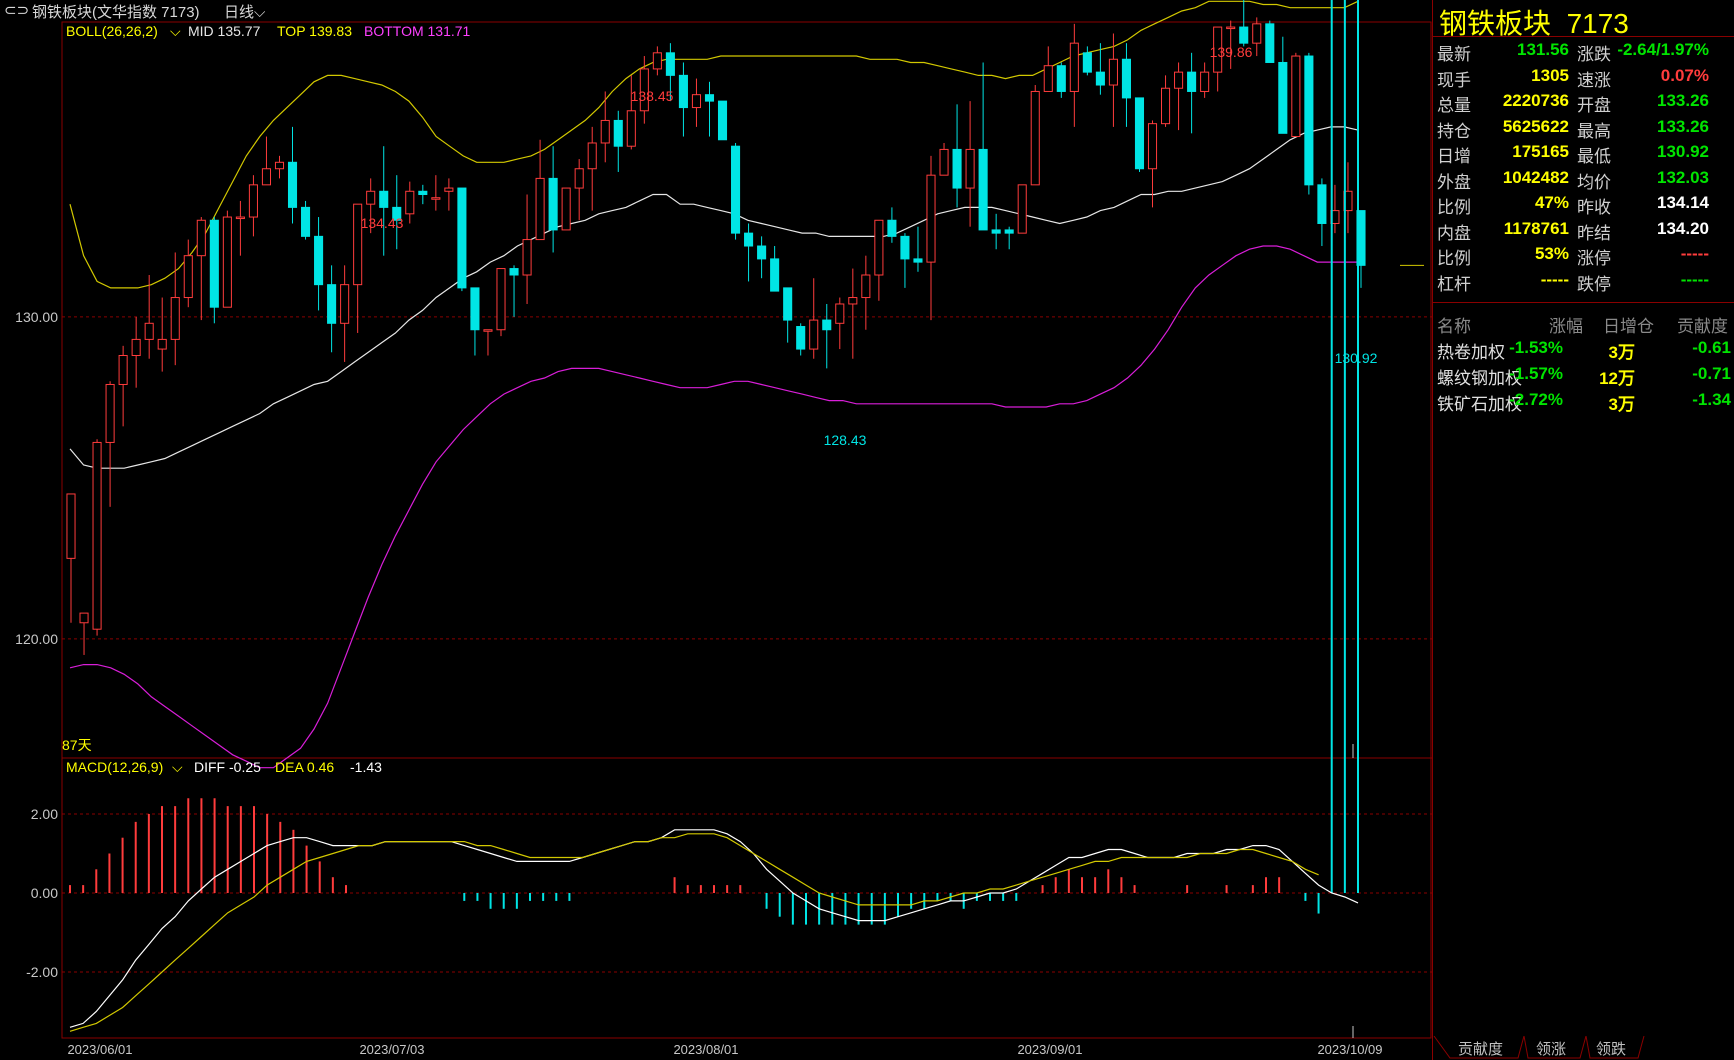  Describe the element at coordinates (1481, 1049) in the screenshot. I see `tab-contribution: 贡献度` at that location.